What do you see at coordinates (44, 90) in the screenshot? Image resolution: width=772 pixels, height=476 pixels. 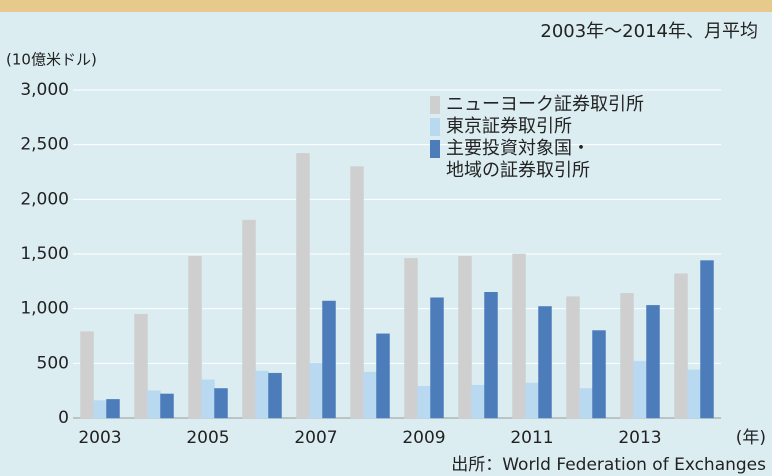 I see `y-tick-label: 3,000` at bounding box center [44, 90].